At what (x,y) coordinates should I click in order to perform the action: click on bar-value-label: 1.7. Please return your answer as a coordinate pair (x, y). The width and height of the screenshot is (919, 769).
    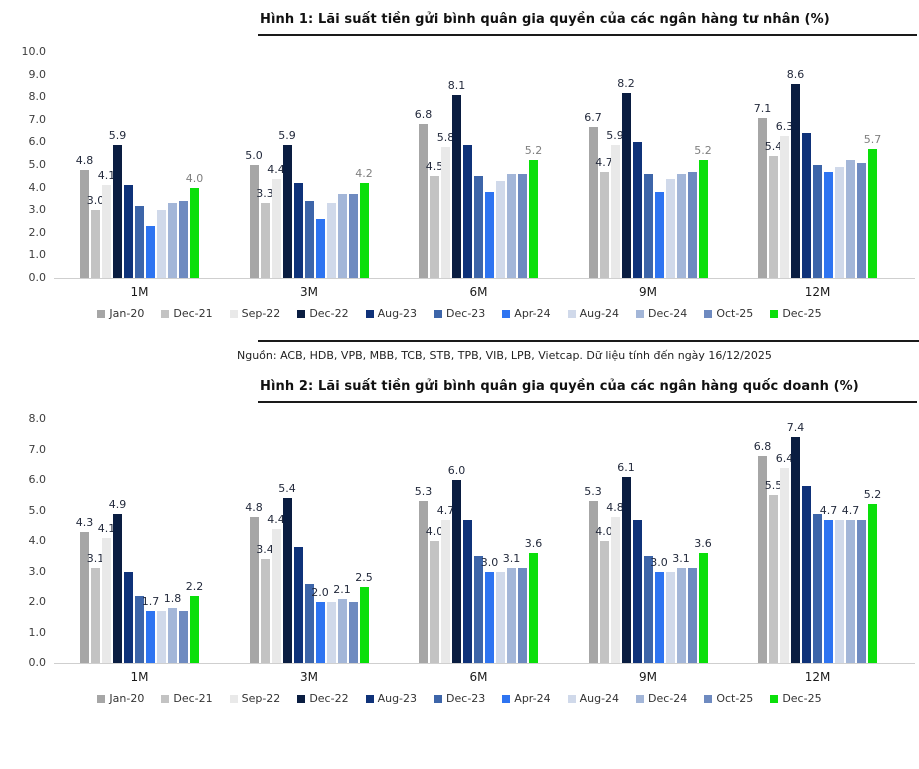
    Looking at the image, I should click on (150, 602).